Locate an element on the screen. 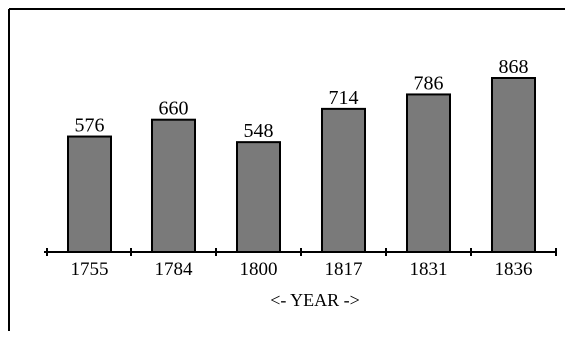 This screenshot has height=337, width=571. value-label-1831: 786 is located at coordinates (429, 83).